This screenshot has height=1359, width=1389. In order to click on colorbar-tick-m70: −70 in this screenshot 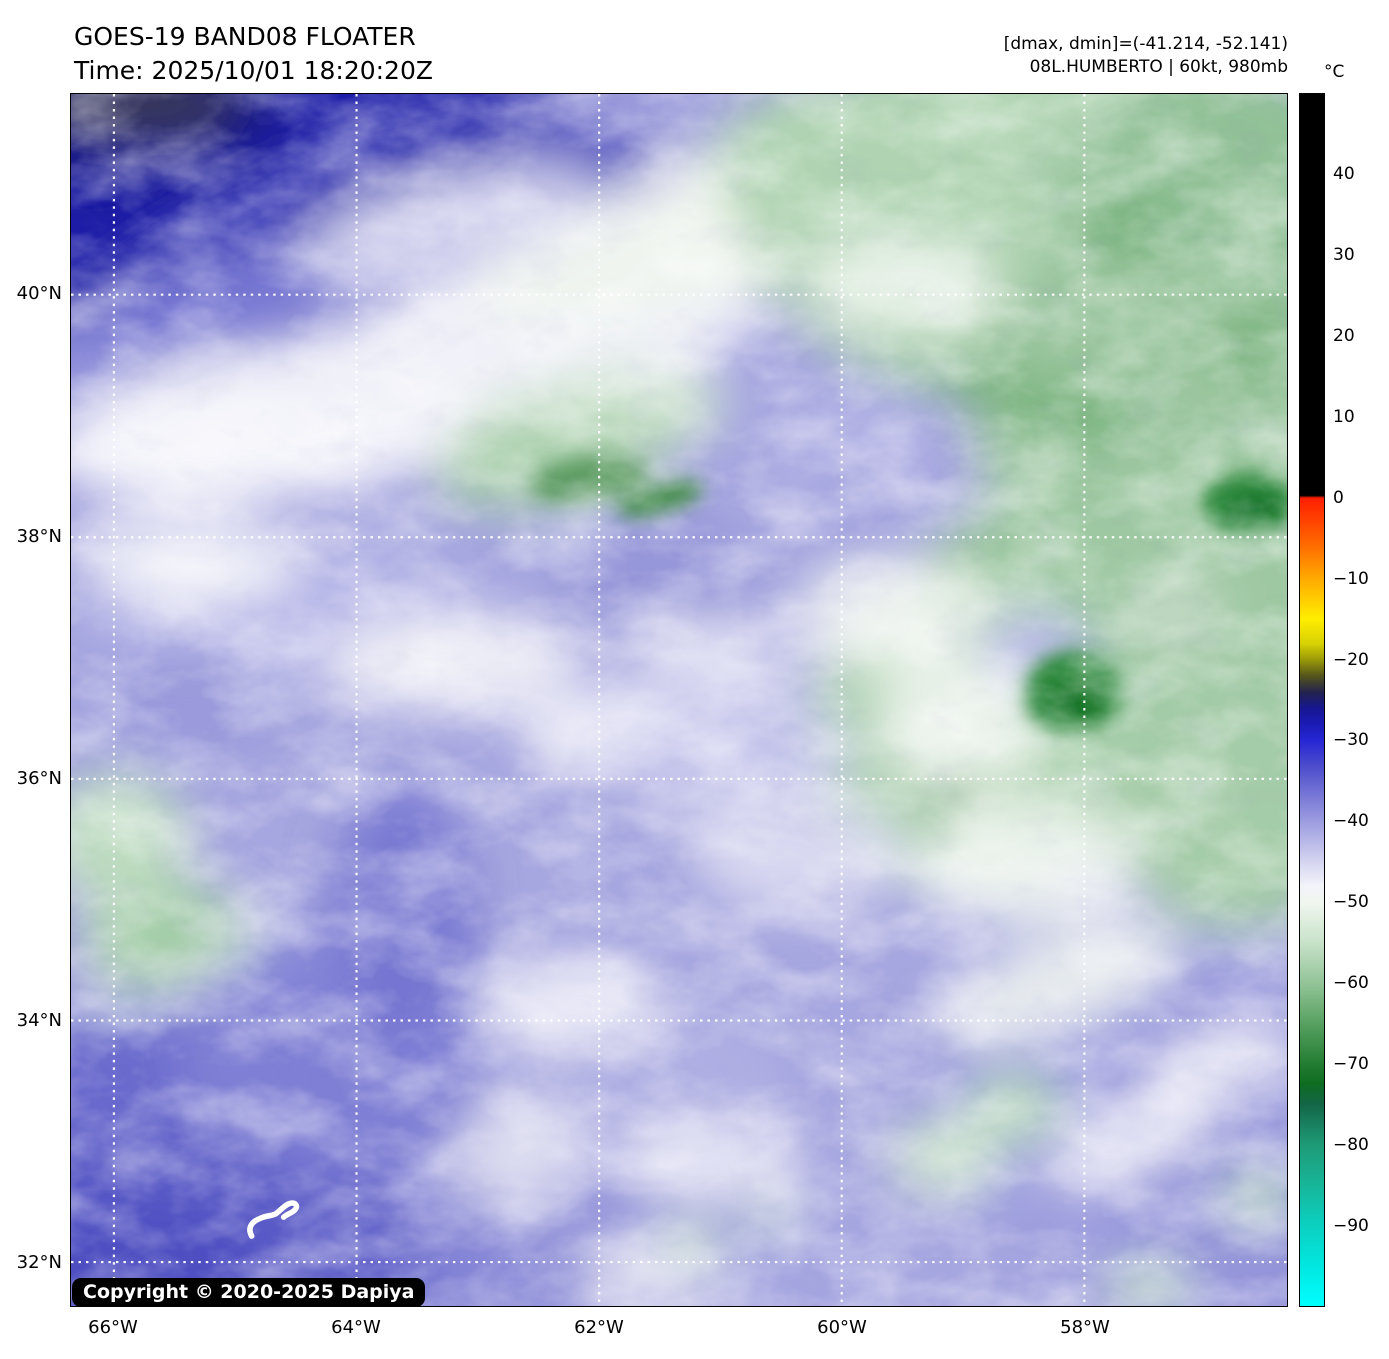, I will do `click(1351, 1064)`.